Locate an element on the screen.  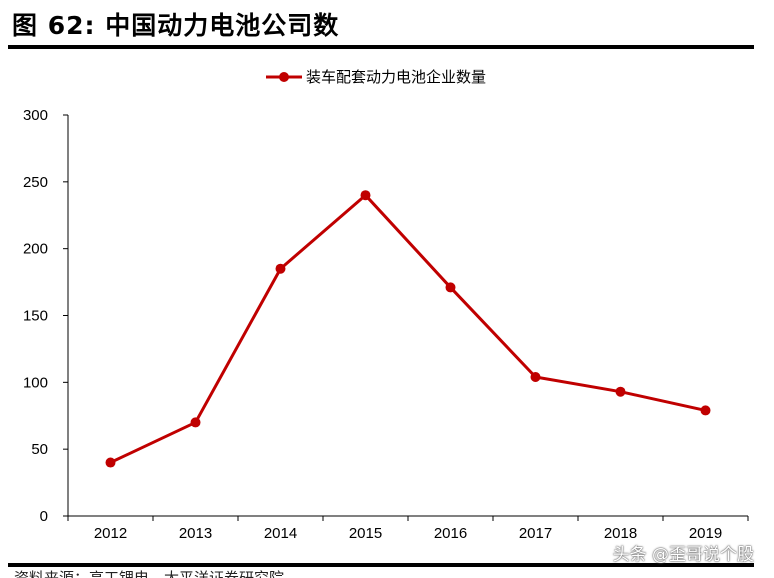
x-tick-label: 2017 is located at coordinates (535, 533).